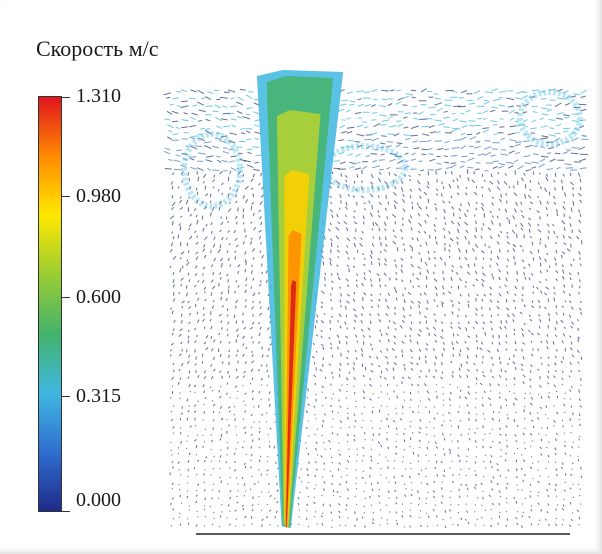 The width and height of the screenshot is (602, 554). I want to click on recirculation-vortex, so click(550, 118).